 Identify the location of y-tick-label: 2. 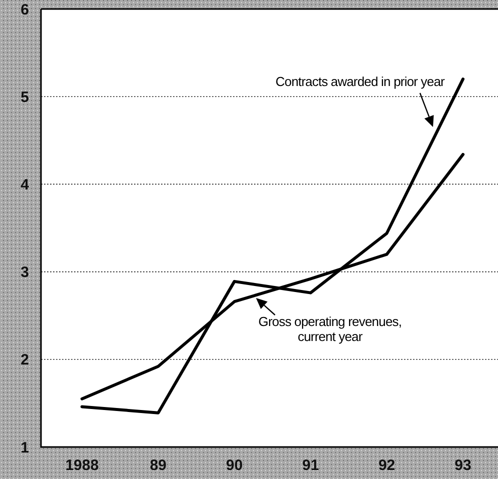
(24, 360).